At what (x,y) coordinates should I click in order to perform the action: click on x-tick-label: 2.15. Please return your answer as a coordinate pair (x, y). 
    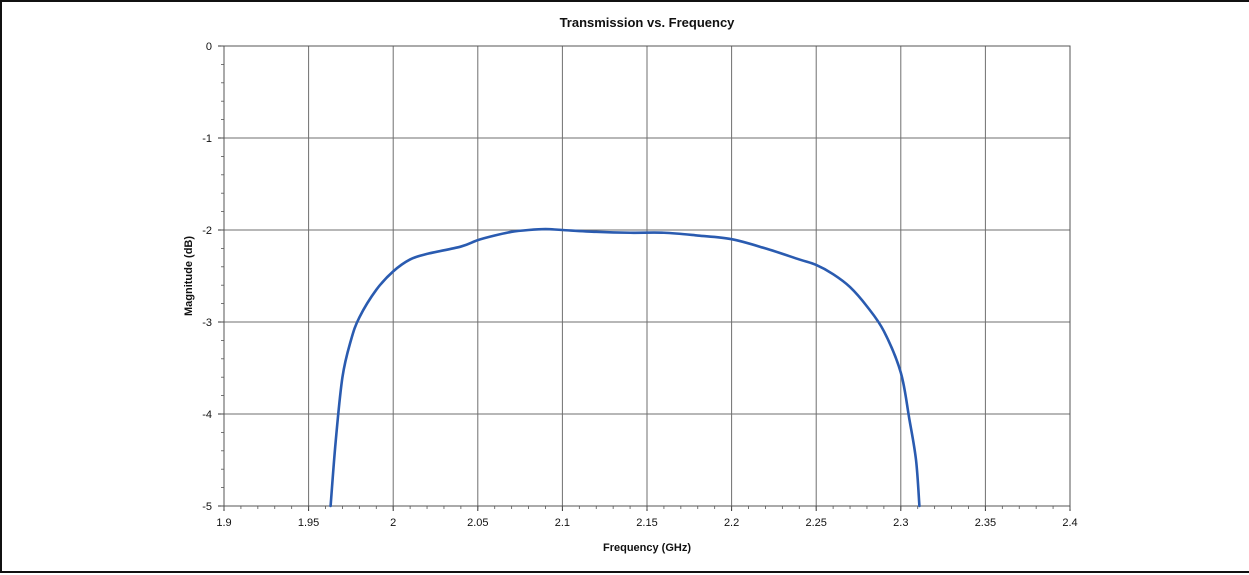
    Looking at the image, I should click on (646, 523).